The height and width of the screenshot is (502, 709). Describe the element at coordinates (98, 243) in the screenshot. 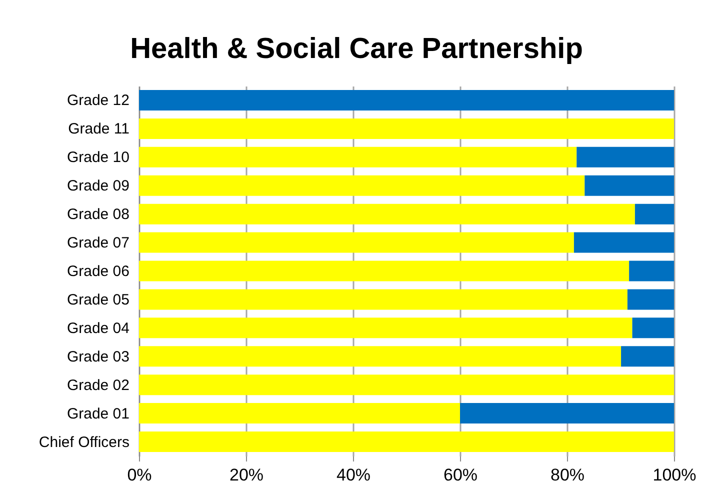

I see `y-tick-label: Grade 07` at that location.